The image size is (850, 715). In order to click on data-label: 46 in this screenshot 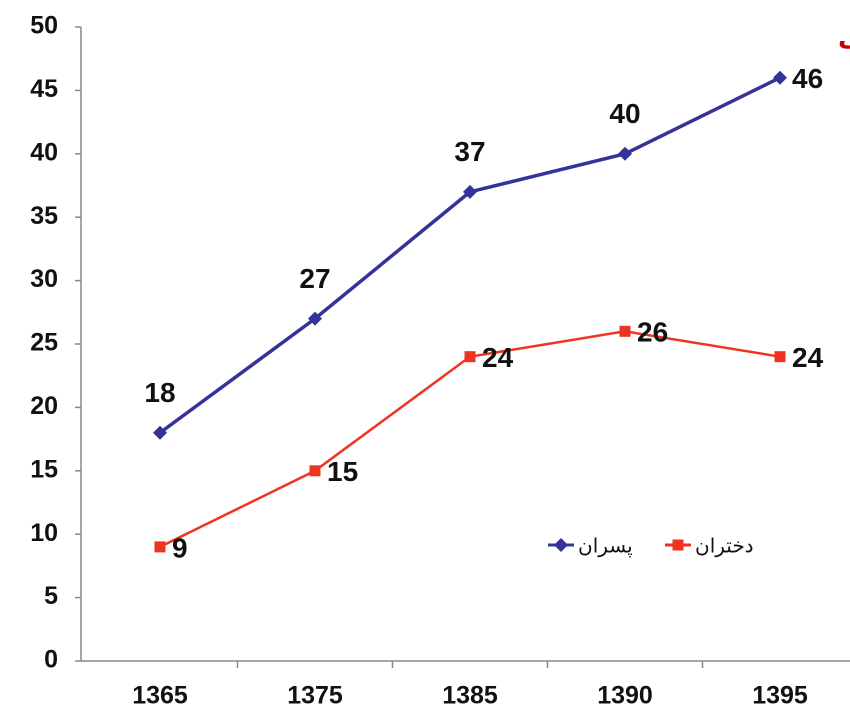, I will do `click(807, 78)`.